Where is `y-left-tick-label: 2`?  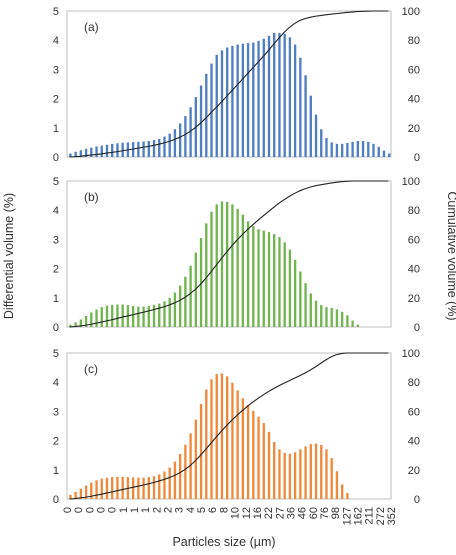
y-left-tick-label: 2 is located at coordinates (56, 270).